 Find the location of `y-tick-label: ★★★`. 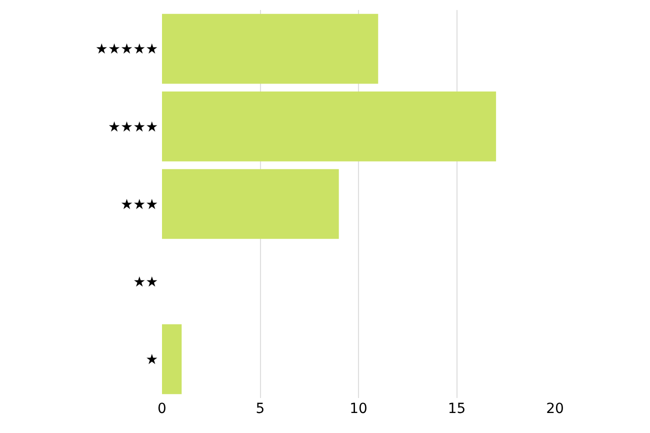

y-tick-label: ★★★ is located at coordinates (139, 204).